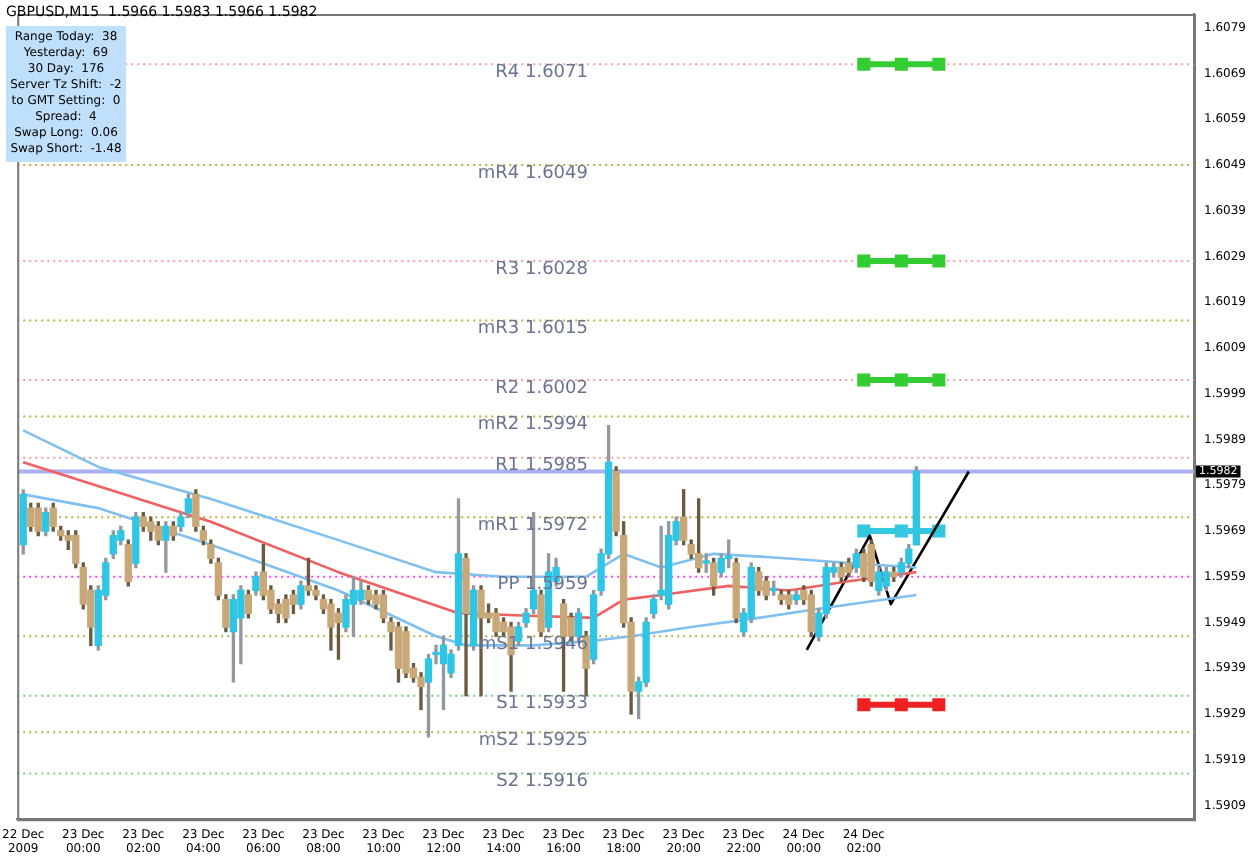 Image resolution: width=1250 pixels, height=858 pixels. I want to click on ref-line-label: mR4 1.6049, so click(533, 173).